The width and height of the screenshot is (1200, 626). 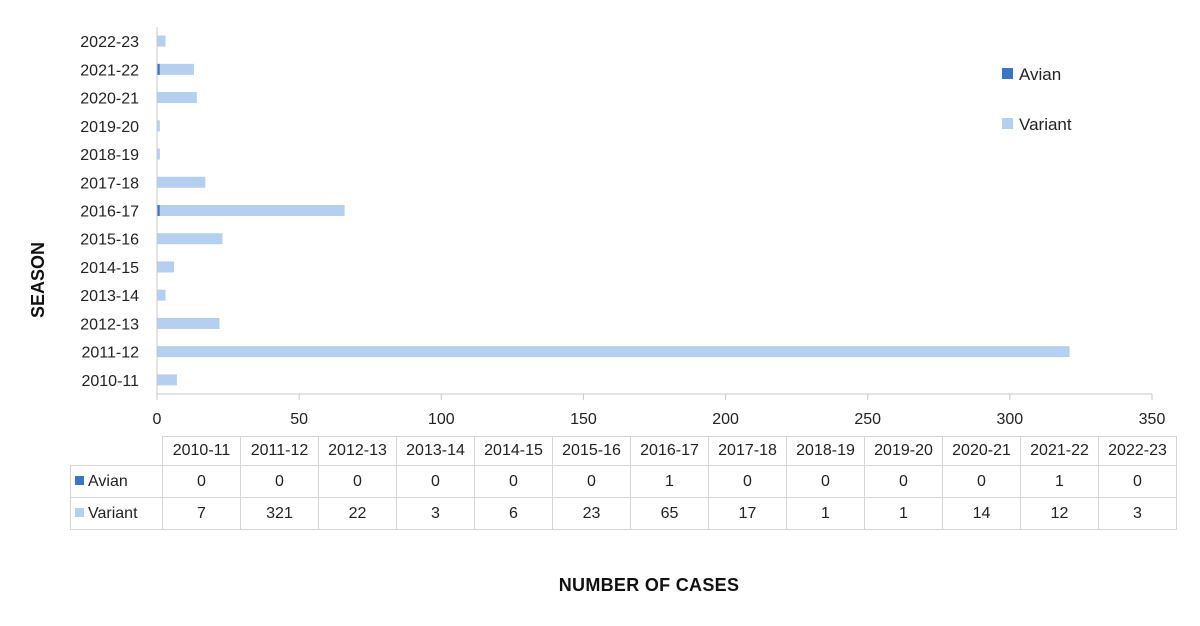 I want to click on table-cell: 17, so click(x=747, y=513).